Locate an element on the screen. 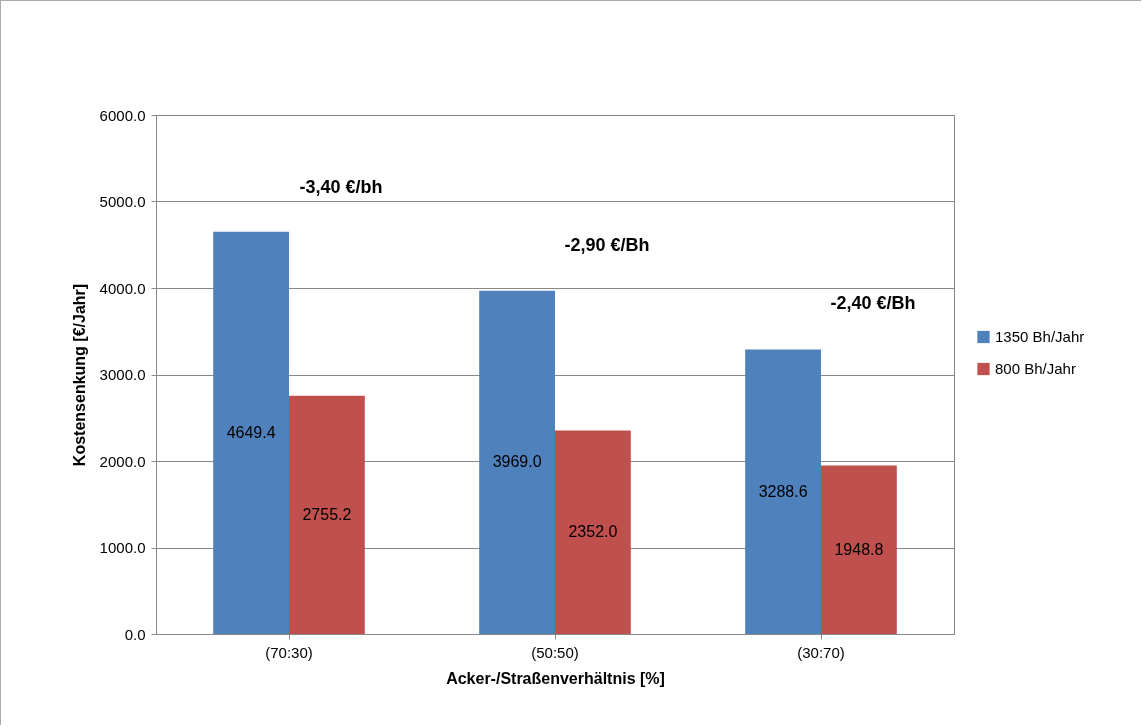 This screenshot has width=1143, height=727. data-label: 2755.2 is located at coordinates (327, 514).